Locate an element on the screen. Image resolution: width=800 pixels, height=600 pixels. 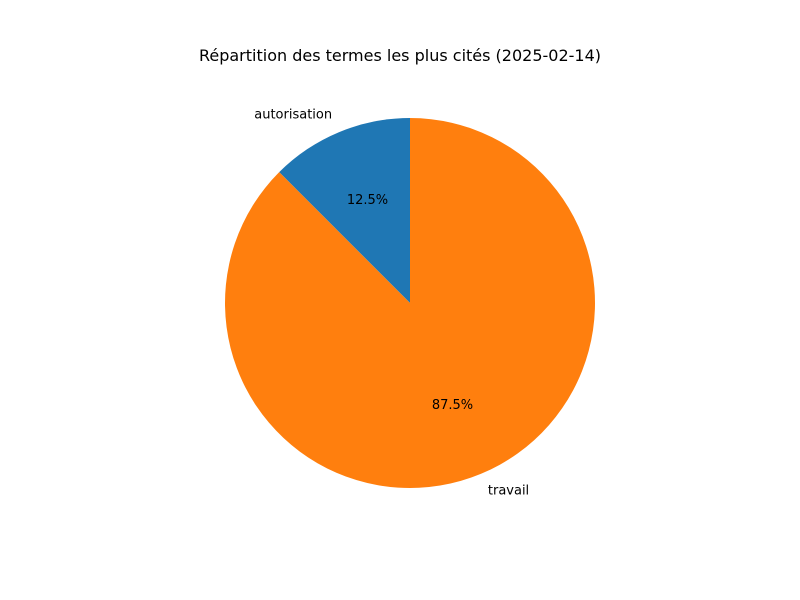
pie-category-label-autorisation: autorisation is located at coordinates (293, 114).